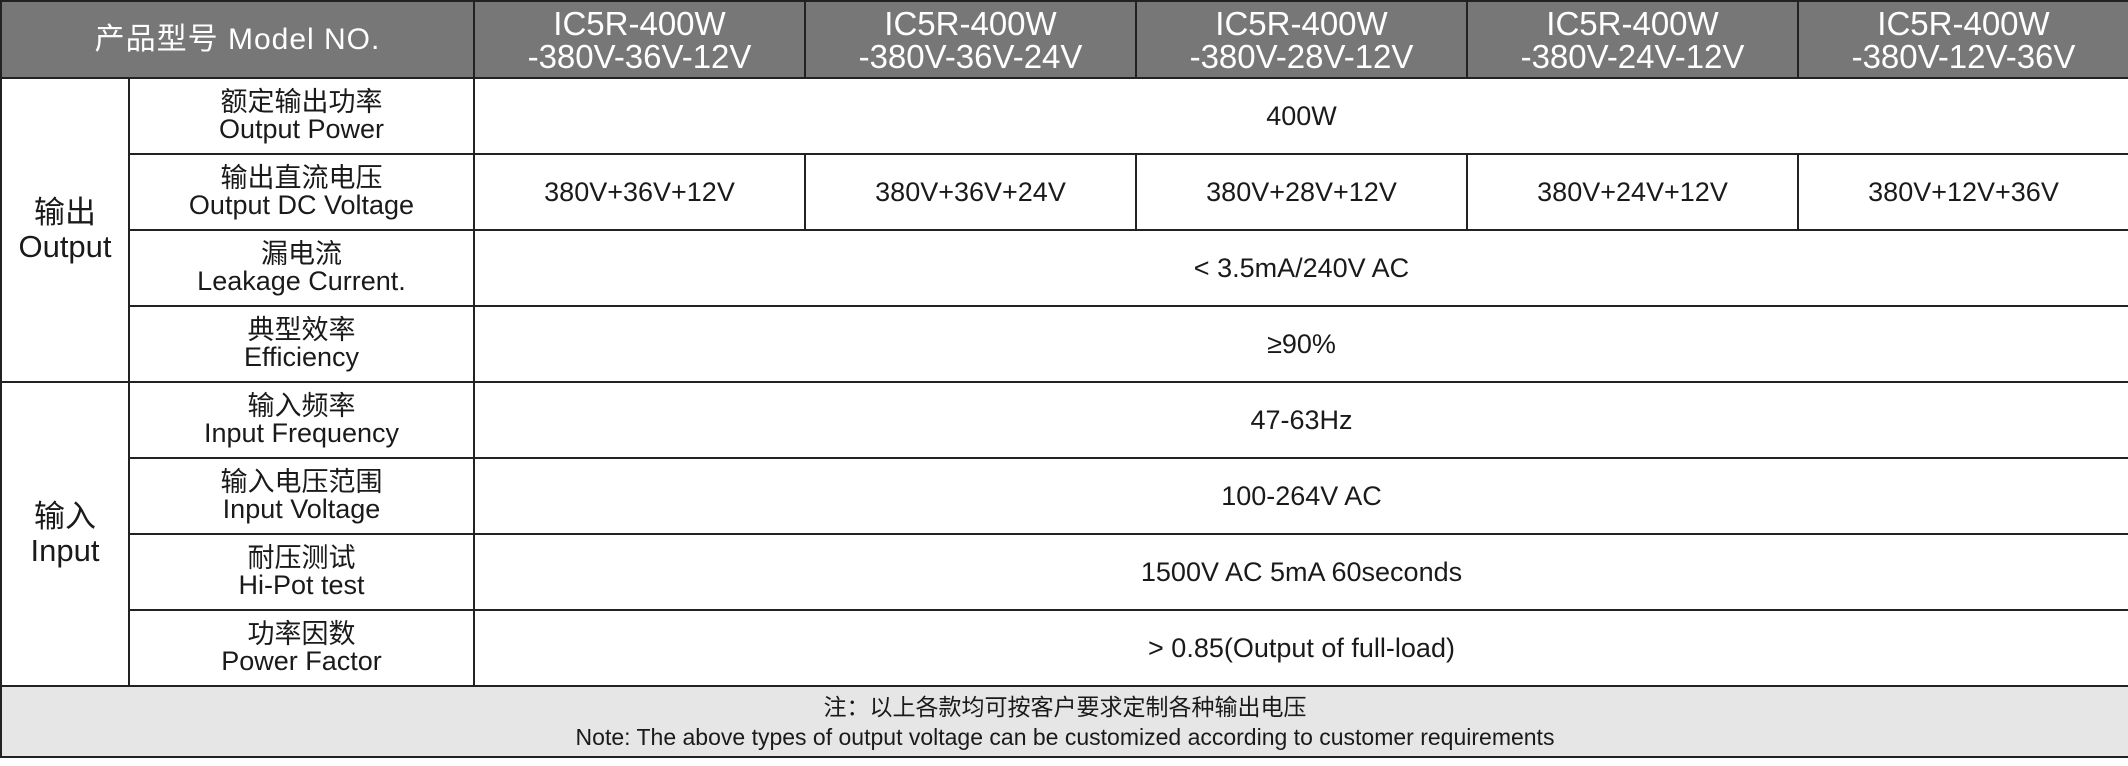  What do you see at coordinates (301, 254) in the screenshot?
I see `param-zh: 漏电流` at bounding box center [301, 254].